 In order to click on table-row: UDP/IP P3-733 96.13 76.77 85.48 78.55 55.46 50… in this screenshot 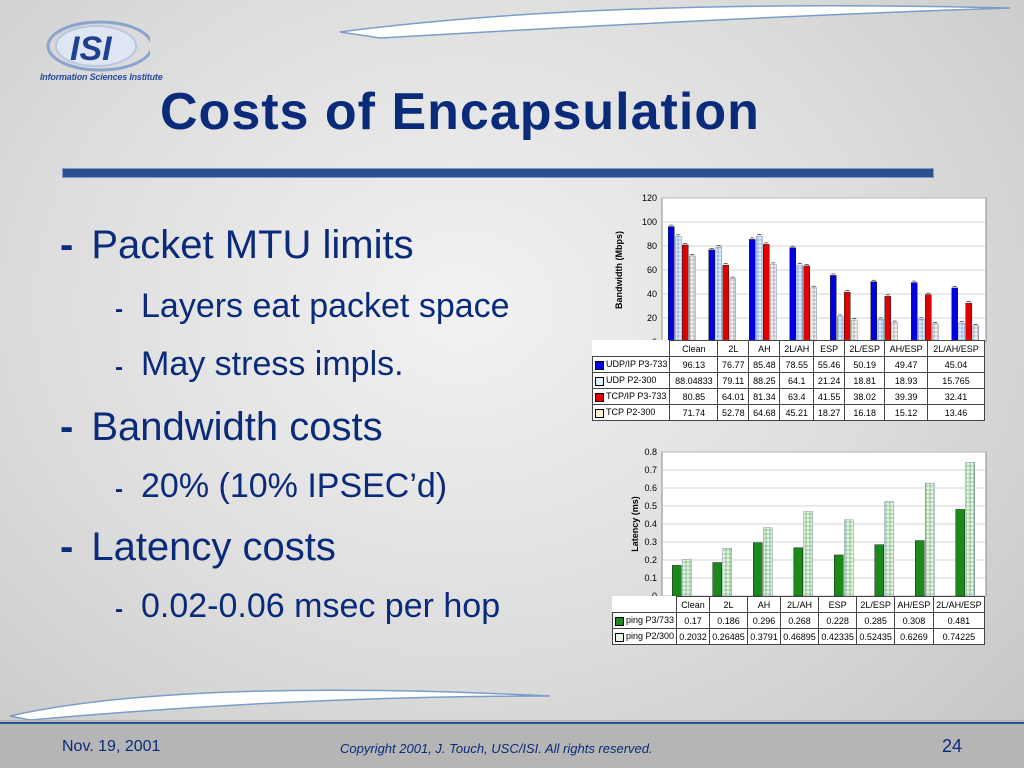, I will do `click(788, 364)`.